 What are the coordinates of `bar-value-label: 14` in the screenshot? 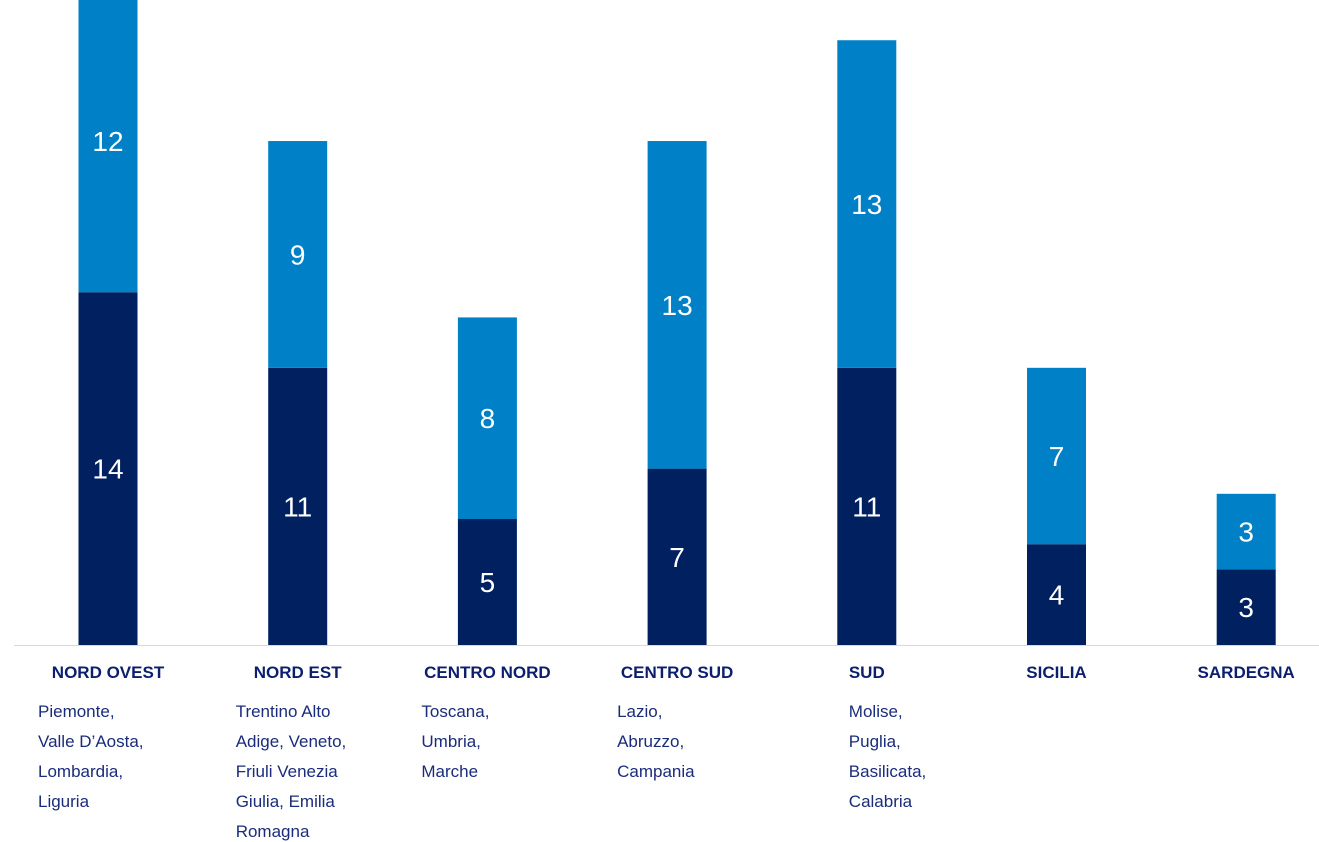 It's located at (107, 469).